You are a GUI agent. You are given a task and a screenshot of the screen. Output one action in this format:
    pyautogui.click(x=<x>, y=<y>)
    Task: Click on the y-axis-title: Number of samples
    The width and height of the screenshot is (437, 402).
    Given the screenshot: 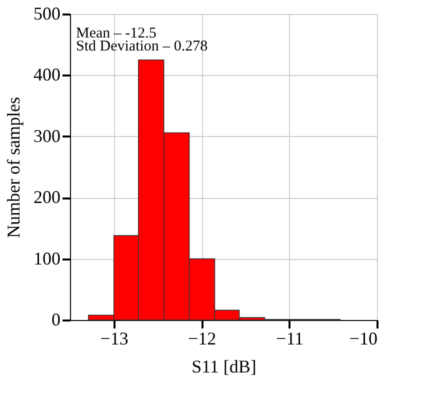 What is the action you would take?
    pyautogui.click(x=14, y=167)
    